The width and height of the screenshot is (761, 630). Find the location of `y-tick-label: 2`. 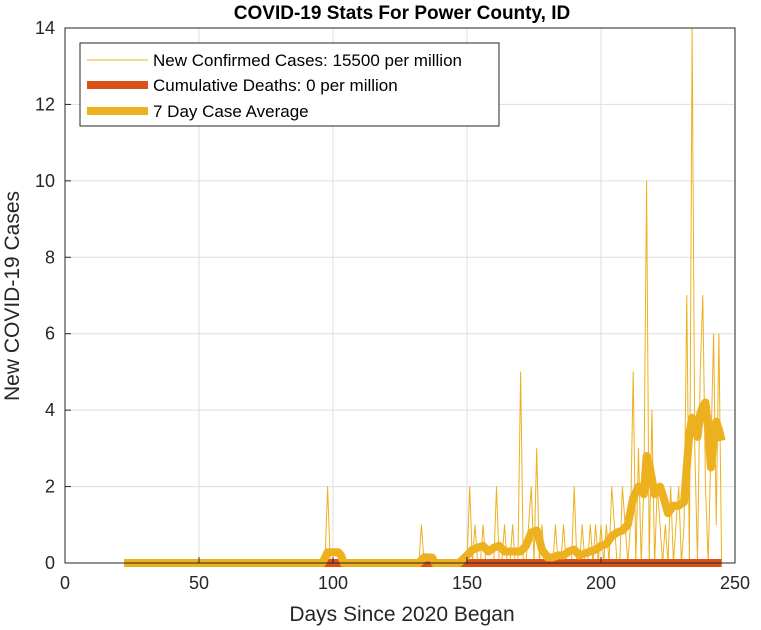

y-tick-label: 2 is located at coordinates (50, 487).